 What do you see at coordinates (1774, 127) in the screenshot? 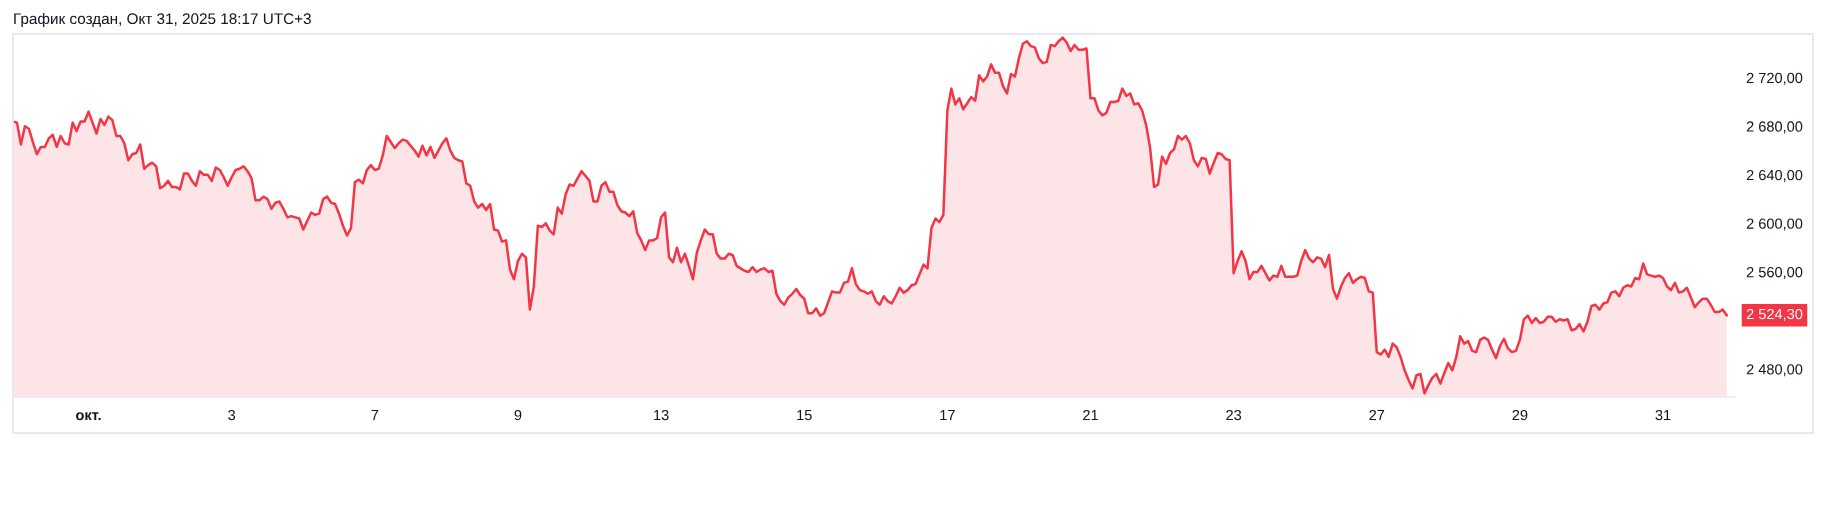
I see `y-tick-label: 2 680,00` at bounding box center [1774, 127].